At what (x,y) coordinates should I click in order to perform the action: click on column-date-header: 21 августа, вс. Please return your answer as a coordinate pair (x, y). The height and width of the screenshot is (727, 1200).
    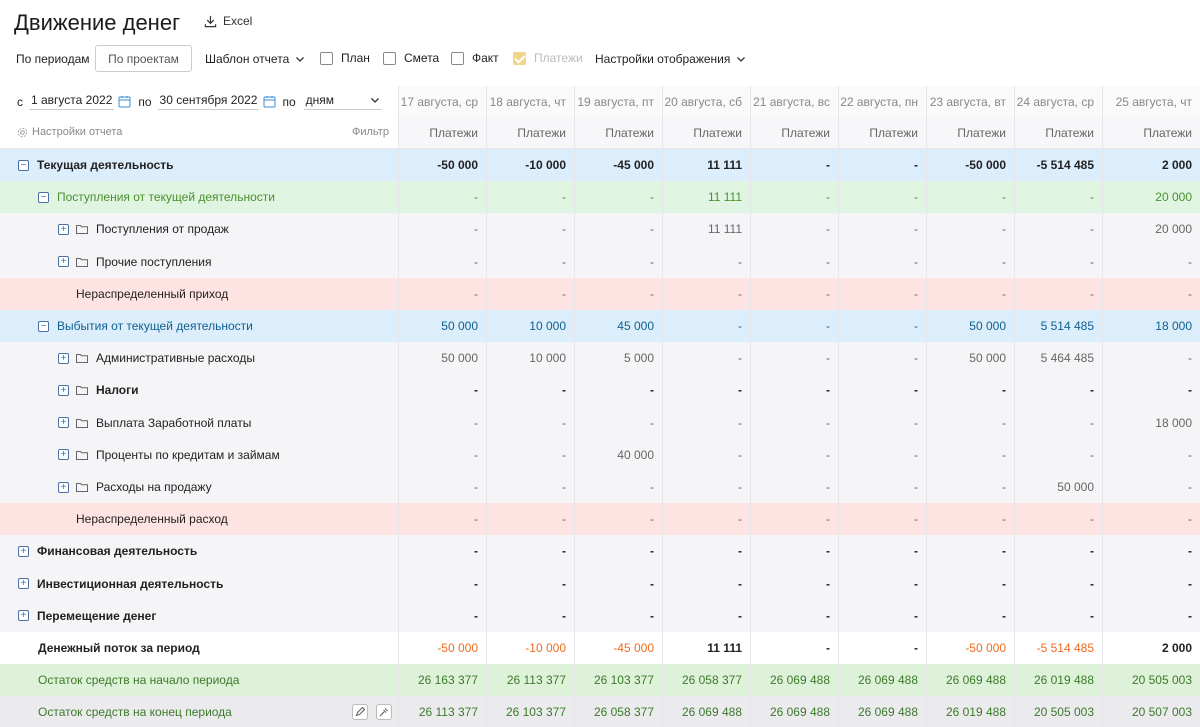
    Looking at the image, I should click on (794, 101).